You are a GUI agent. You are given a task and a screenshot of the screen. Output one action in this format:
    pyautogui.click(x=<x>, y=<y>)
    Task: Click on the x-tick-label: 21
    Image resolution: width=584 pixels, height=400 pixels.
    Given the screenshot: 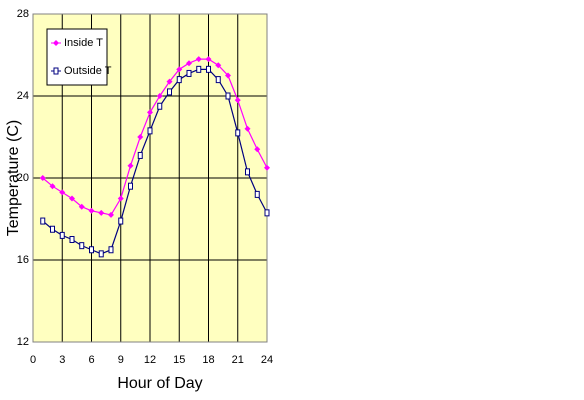 What is the action you would take?
    pyautogui.click(x=238, y=360)
    